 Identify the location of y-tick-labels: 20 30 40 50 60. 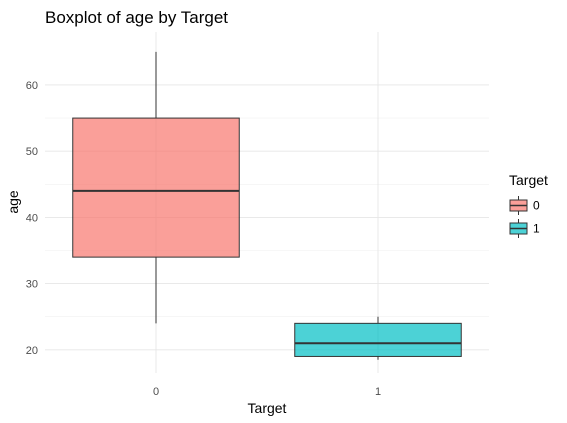
(32, 218).